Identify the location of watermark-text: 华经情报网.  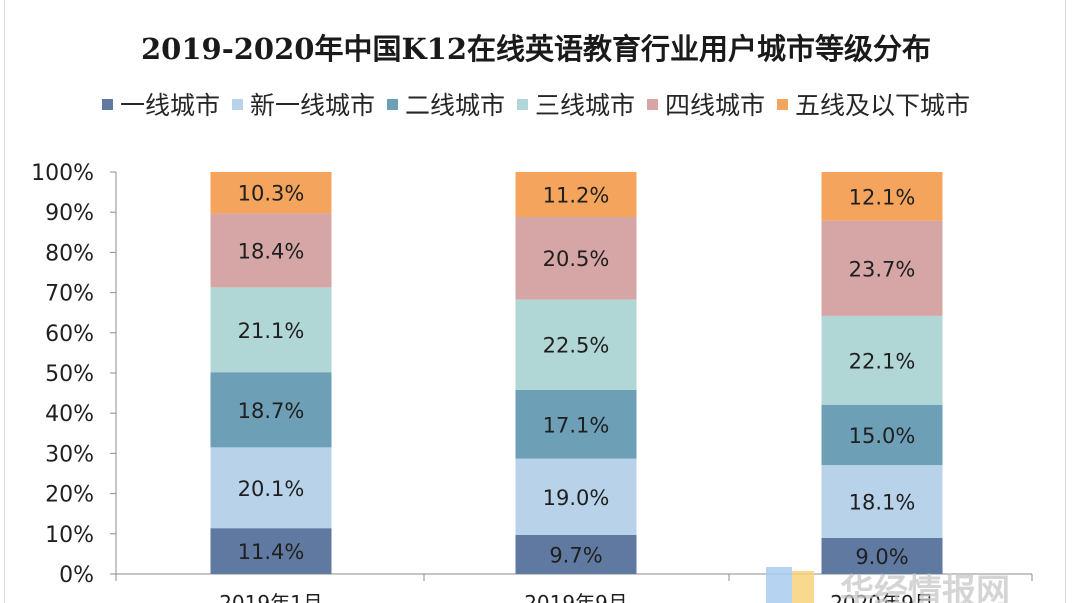
(925, 587).